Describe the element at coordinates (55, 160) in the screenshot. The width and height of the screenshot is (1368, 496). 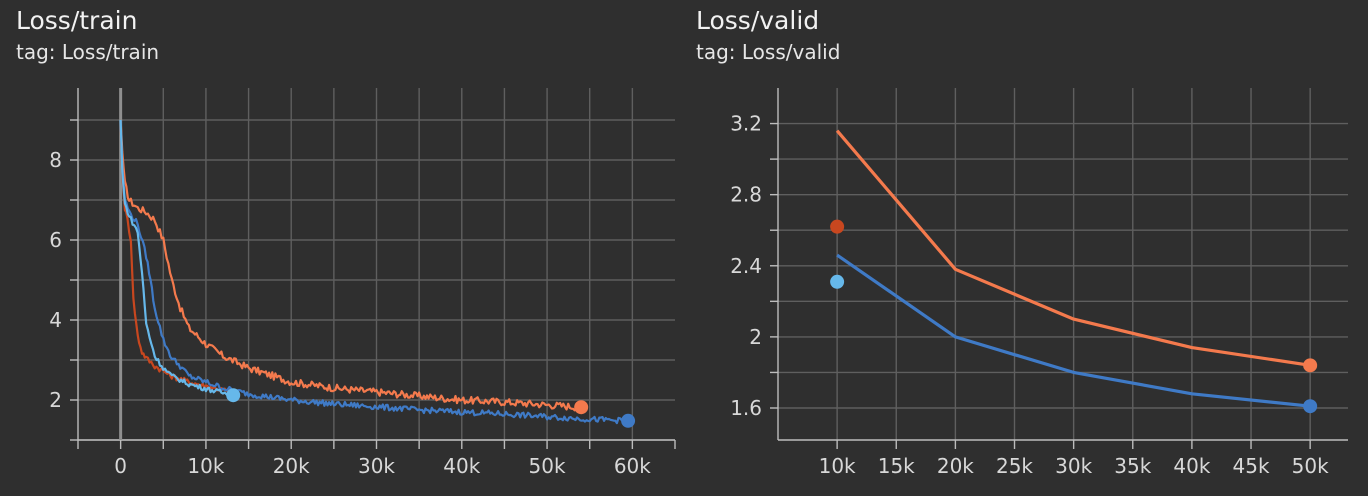
I see `y-tick-label: 8` at that location.